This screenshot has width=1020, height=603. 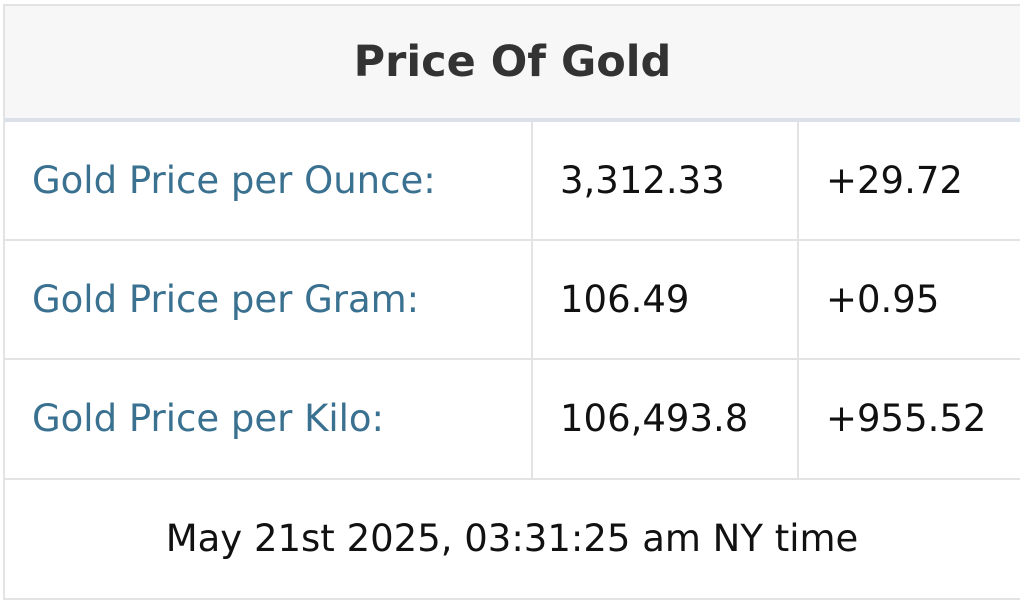 I want to click on change: +29.72, so click(x=908, y=180).